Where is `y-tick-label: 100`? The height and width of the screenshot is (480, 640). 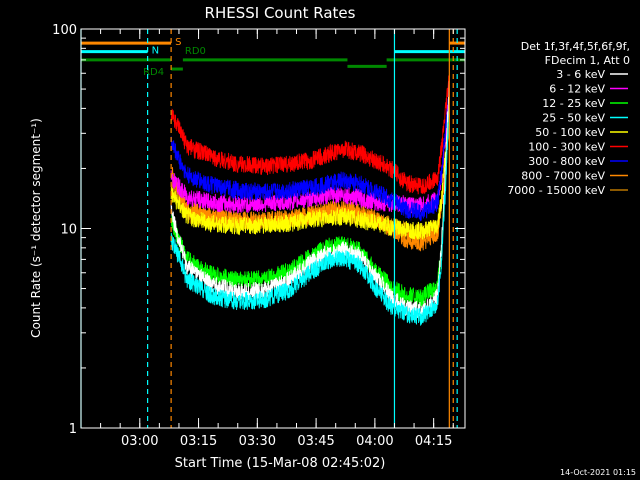 y-tick-label: 100 is located at coordinates (64, 30).